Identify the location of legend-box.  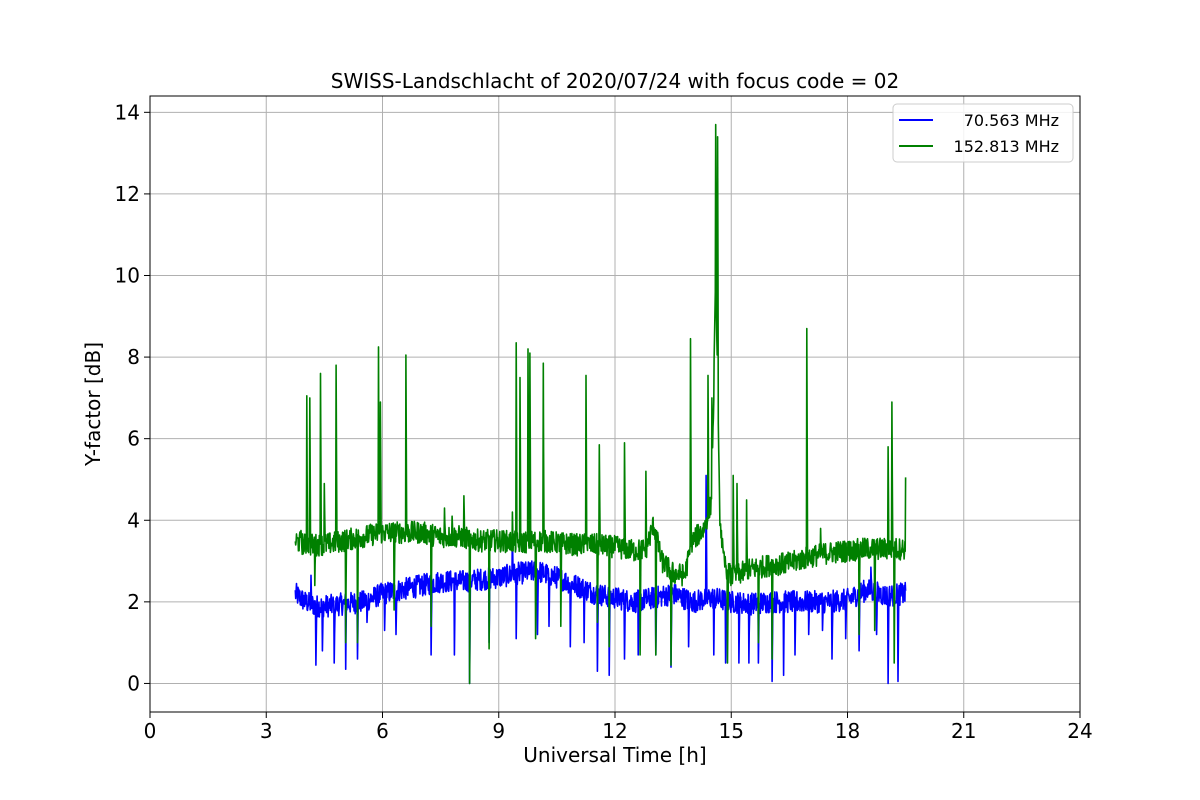
(983, 133).